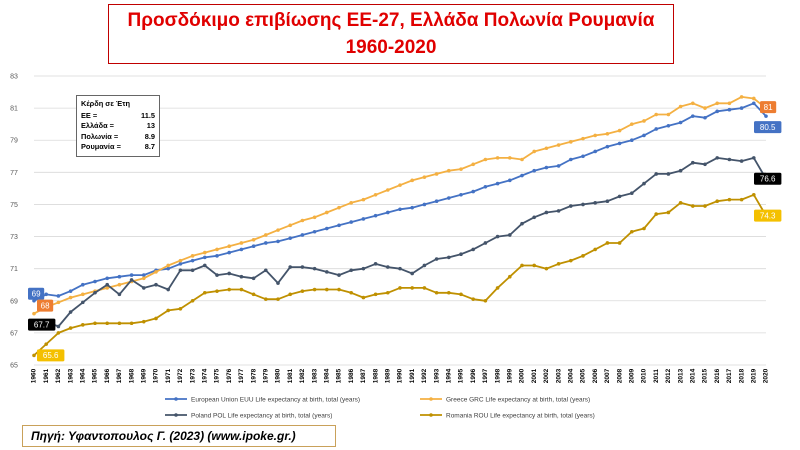  What do you see at coordinates (106, 103) in the screenshot?
I see `gains-header: Κέρδη σε Έτη` at bounding box center [106, 103].